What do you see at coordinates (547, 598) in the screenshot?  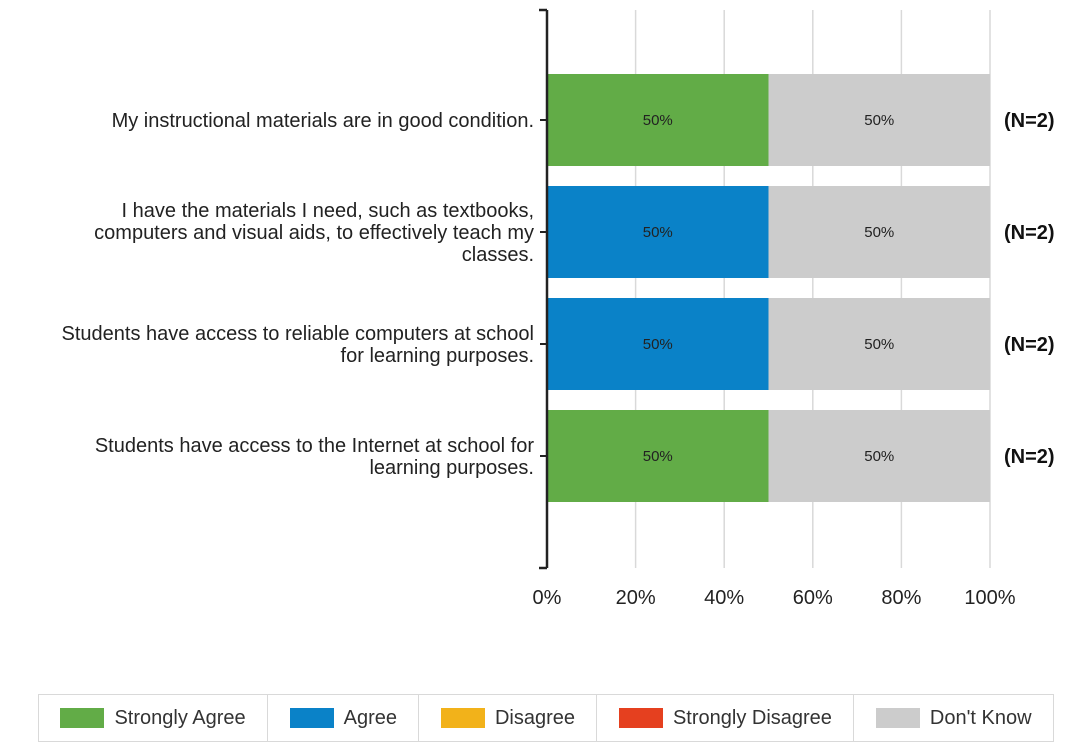 I see `x-tick-label: 0%` at bounding box center [547, 598].